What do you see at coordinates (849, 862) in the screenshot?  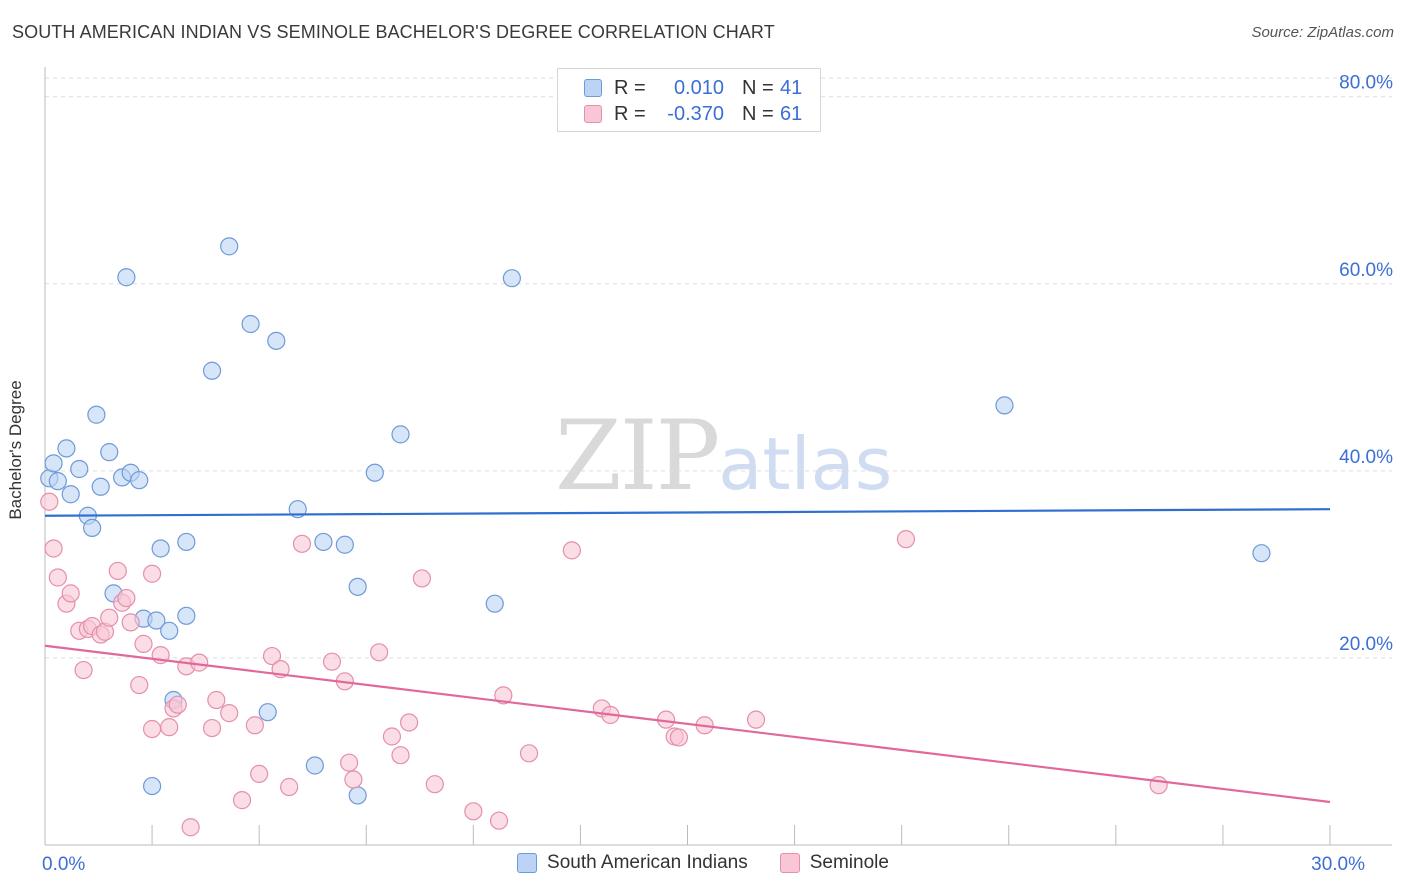 I see `series-legend-label: Seminole` at bounding box center [849, 862].